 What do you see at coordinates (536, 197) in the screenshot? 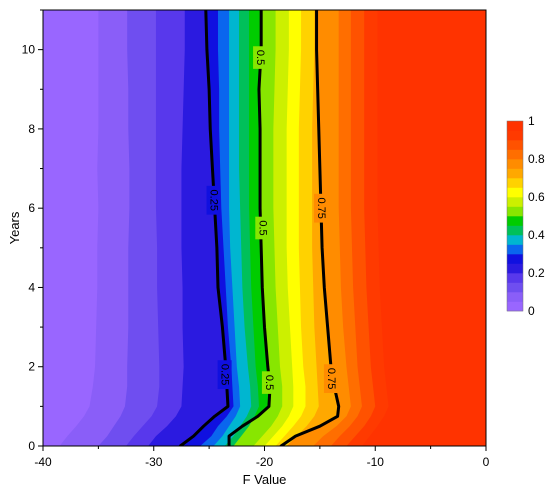
I see `colorbar-tick-label: 0.6` at bounding box center [536, 197].